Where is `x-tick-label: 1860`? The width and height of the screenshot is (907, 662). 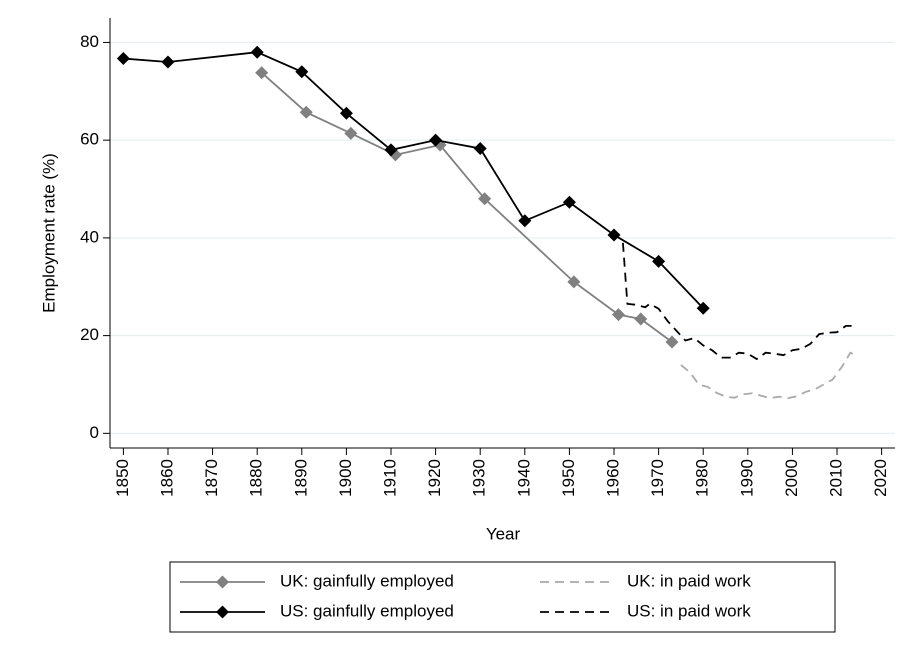
x-tick-label: 1860 is located at coordinates (166, 478).